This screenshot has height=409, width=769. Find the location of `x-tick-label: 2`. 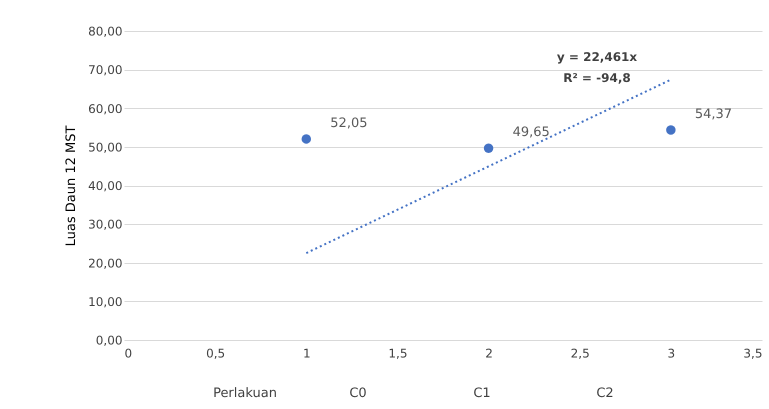

x-tick-label: 2 is located at coordinates (489, 353).